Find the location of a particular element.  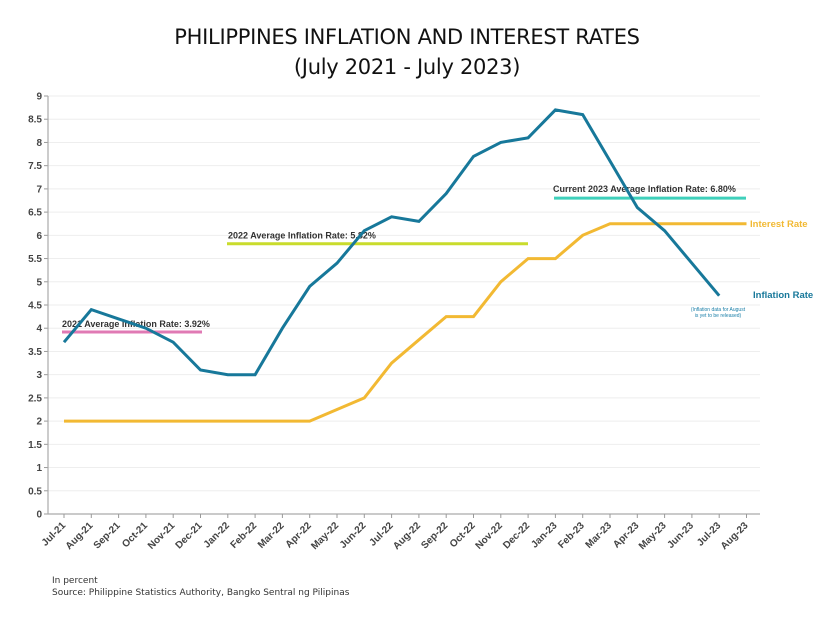

x-tick-label: Apr-22 is located at coordinates (299, 535).